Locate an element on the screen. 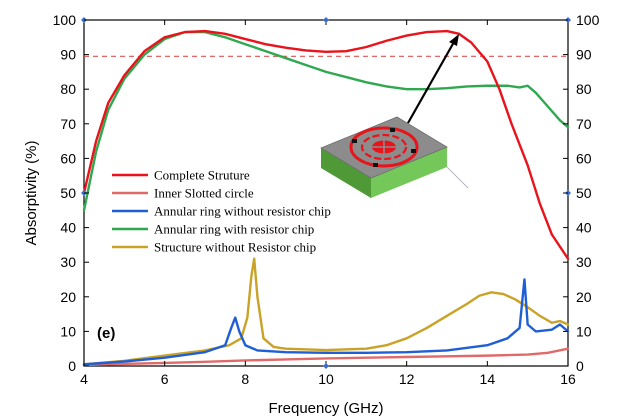  x-axis-title: Frequency (GHz) is located at coordinates (325, 408).